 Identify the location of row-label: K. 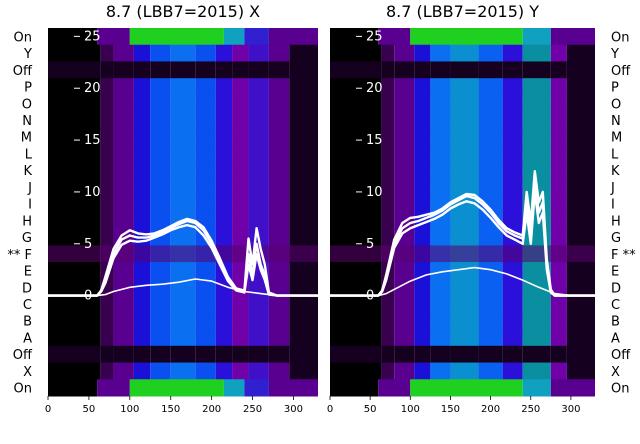
(27, 171).